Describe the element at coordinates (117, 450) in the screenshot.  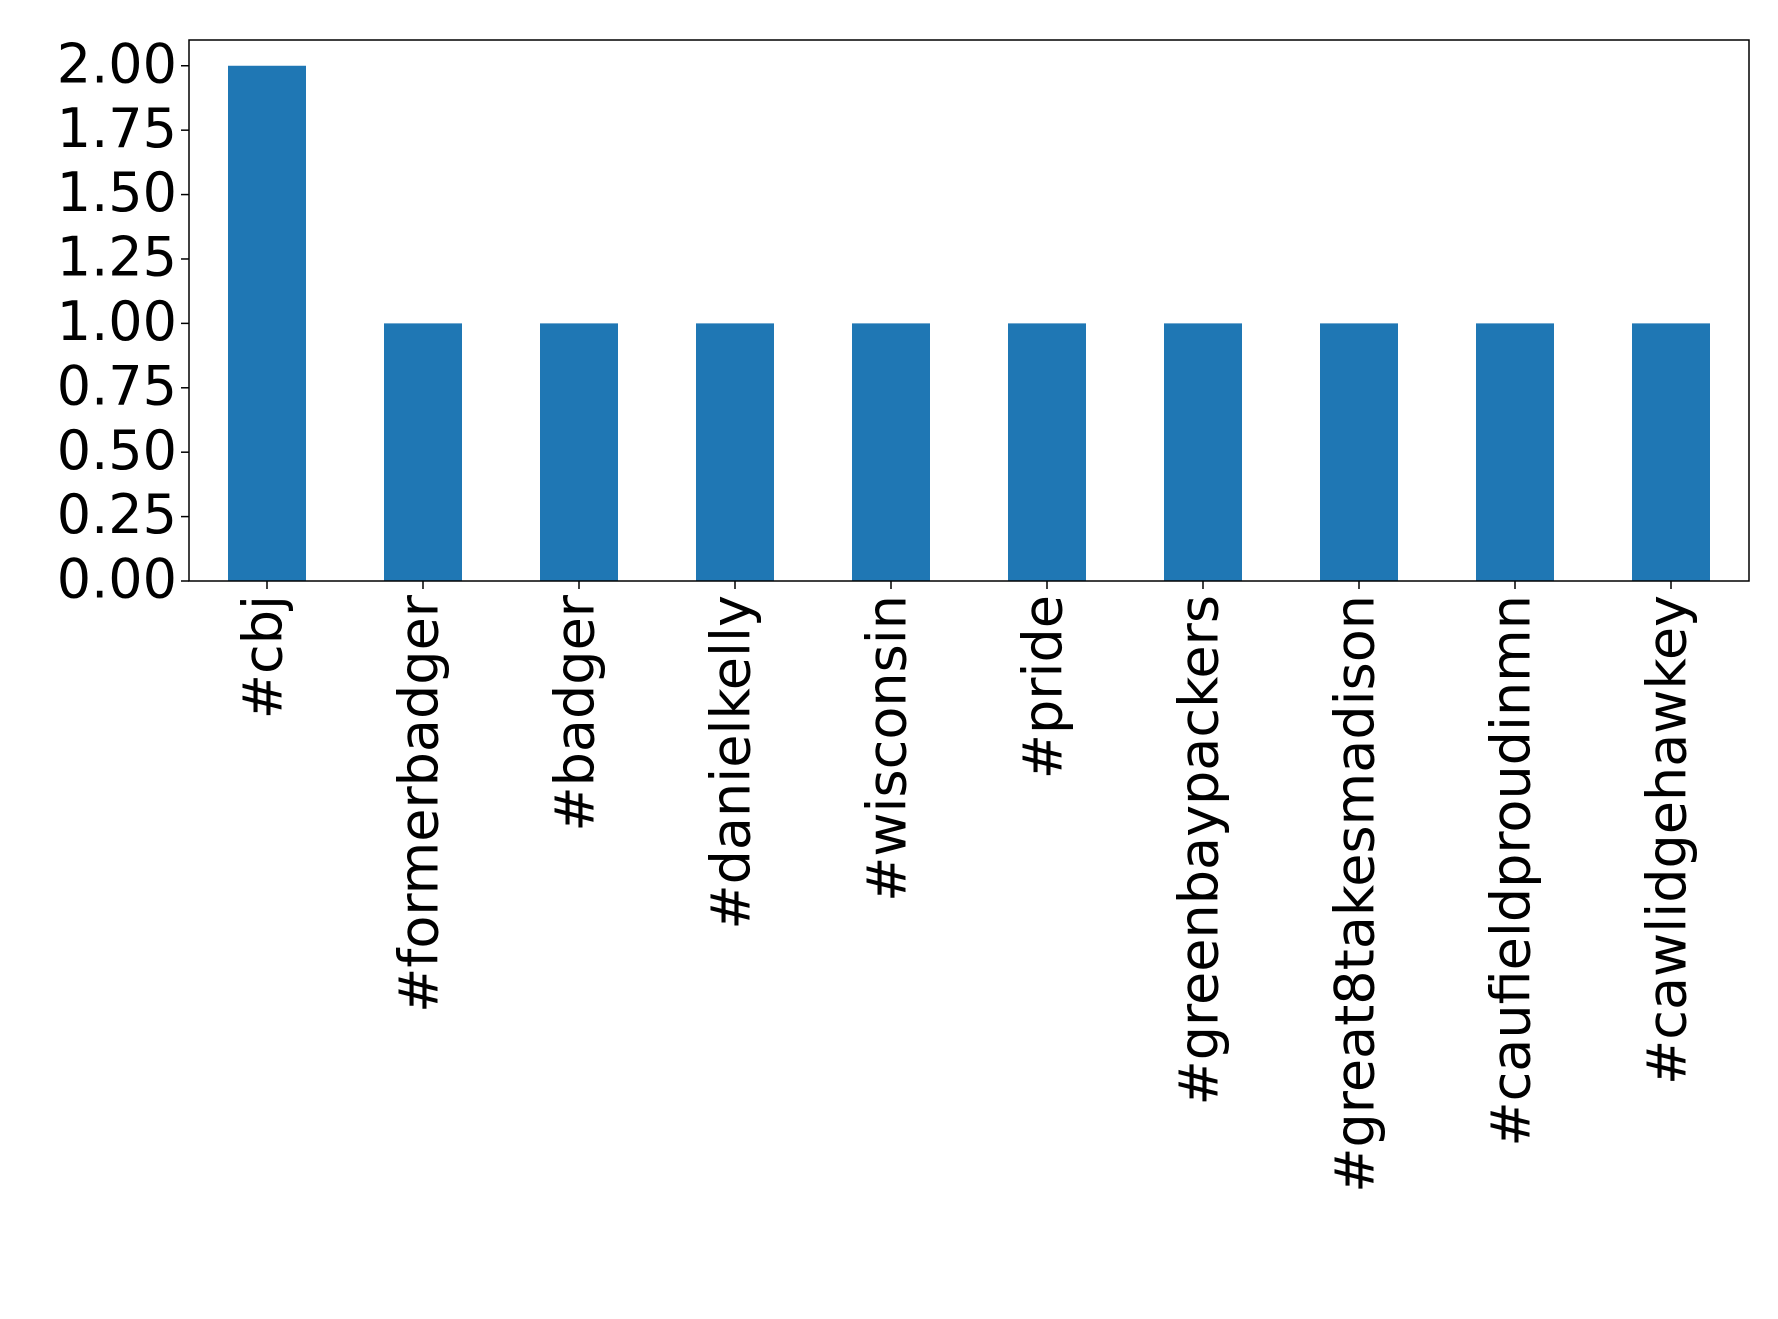
I see `y-tick-label: 0.50` at that location.